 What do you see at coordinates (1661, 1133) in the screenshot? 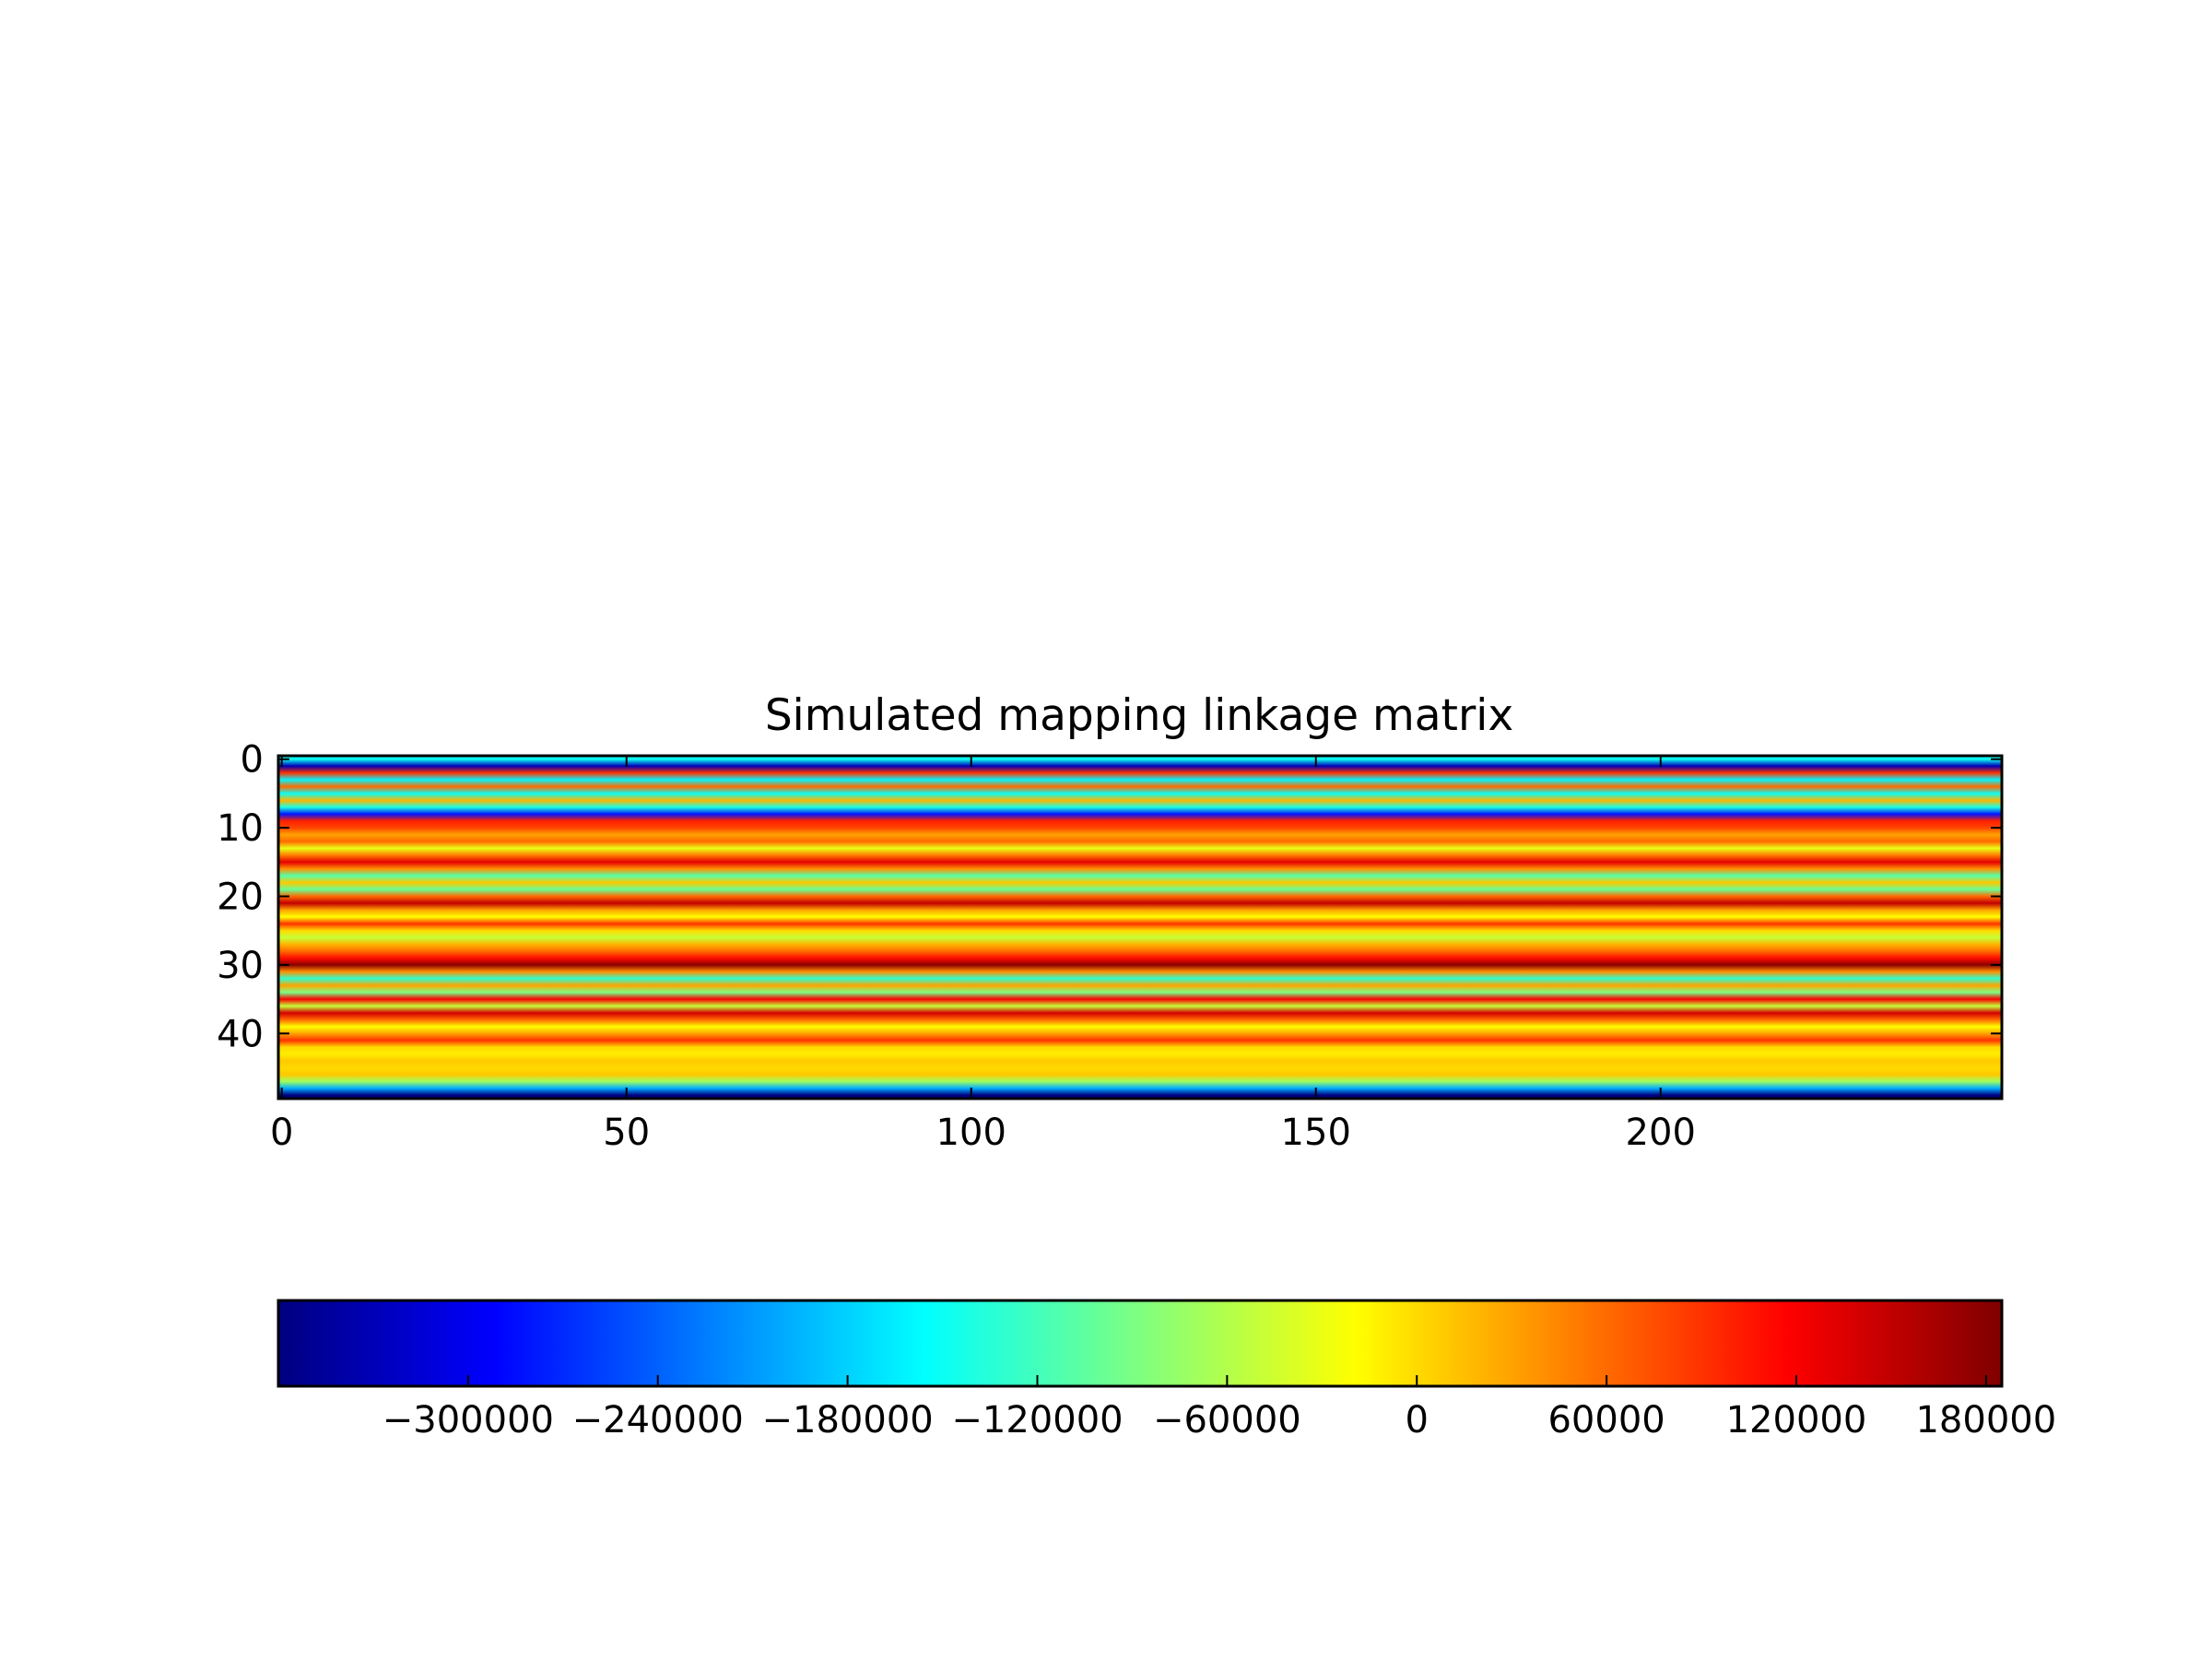
I see `x-tick-label: 200` at bounding box center [1661, 1133].